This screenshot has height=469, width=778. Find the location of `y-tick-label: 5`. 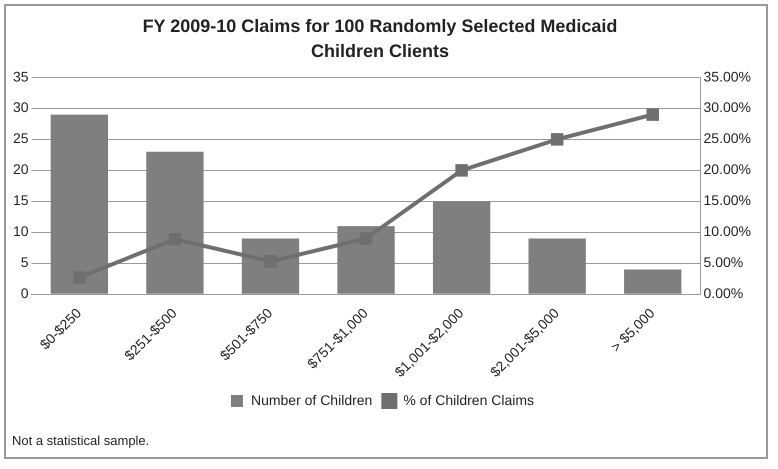

y-tick-label: 5 is located at coordinates (24, 262).